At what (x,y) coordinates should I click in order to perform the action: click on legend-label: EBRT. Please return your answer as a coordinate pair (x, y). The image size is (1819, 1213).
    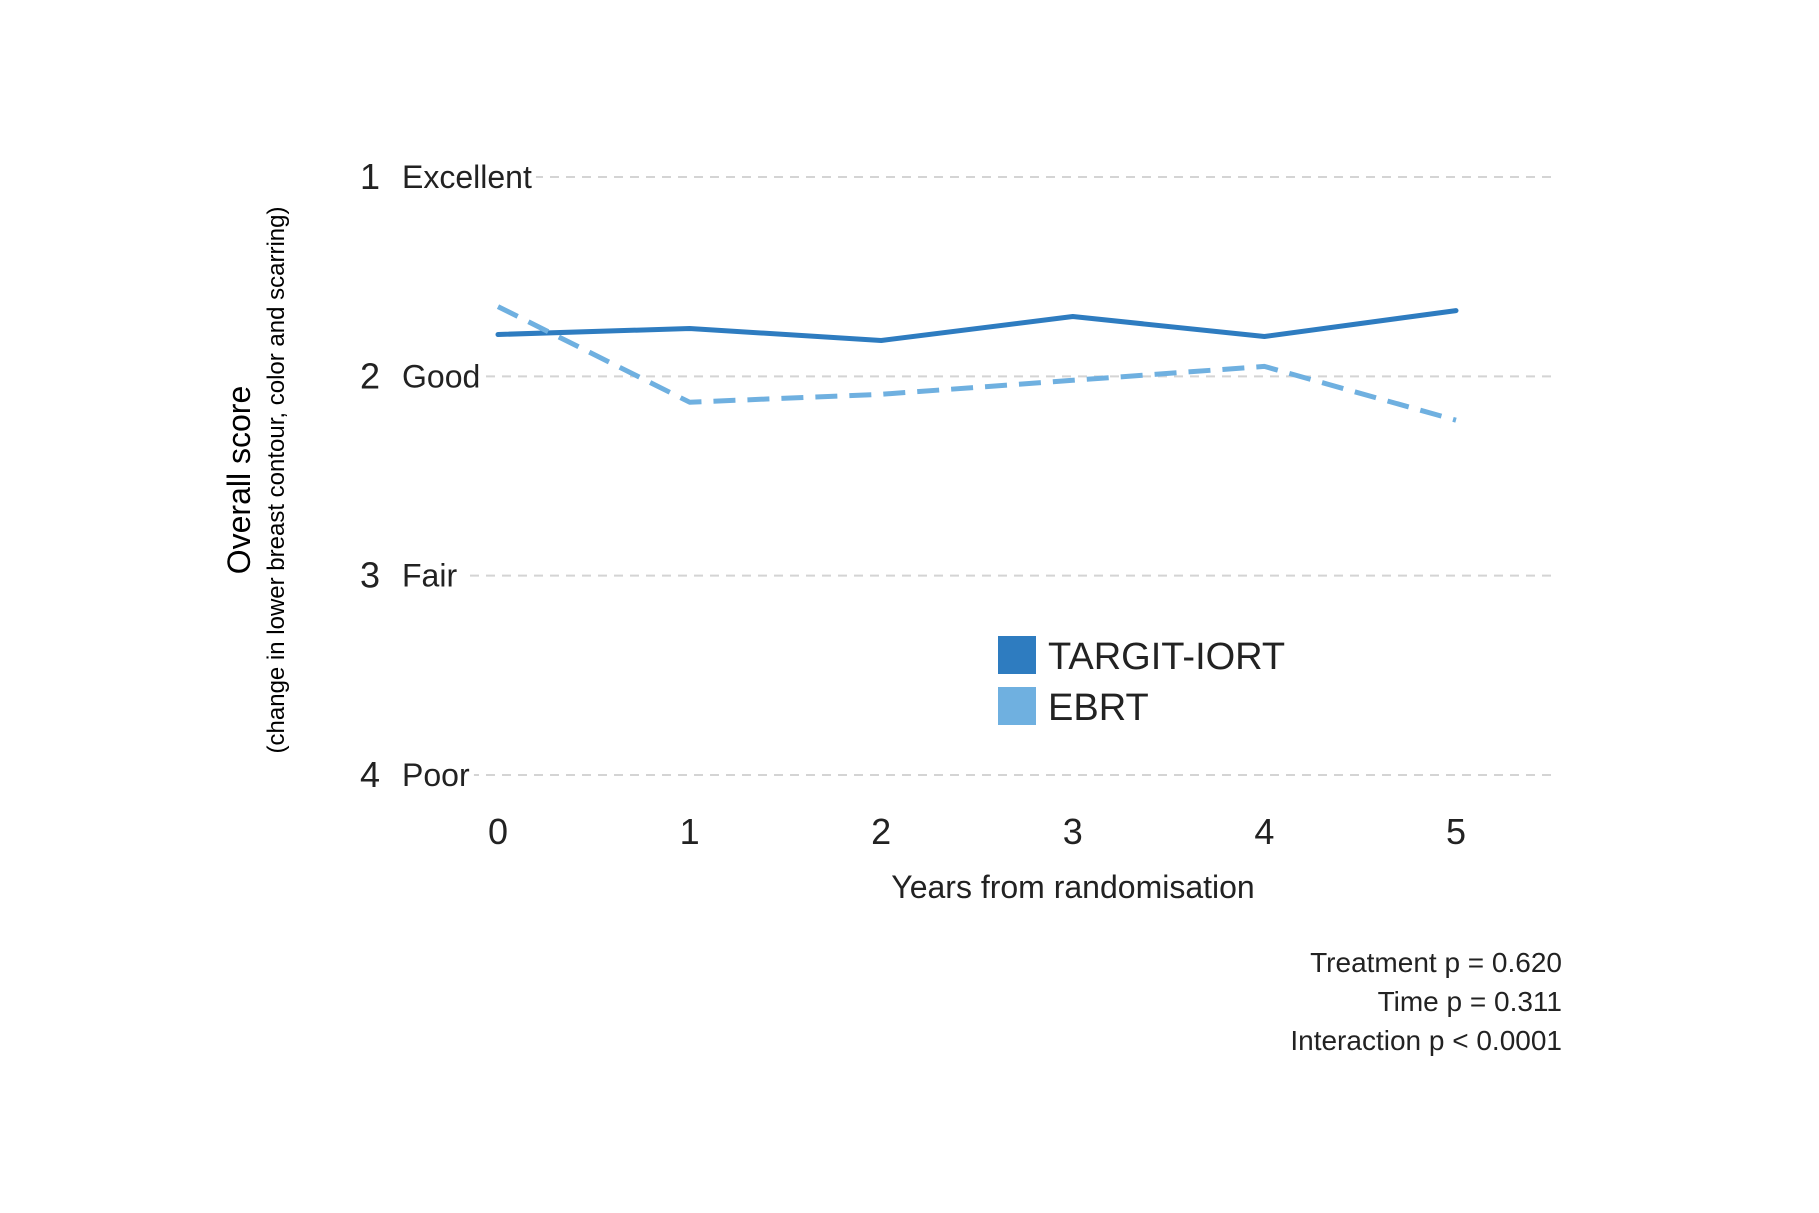
    Looking at the image, I should click on (1098, 708).